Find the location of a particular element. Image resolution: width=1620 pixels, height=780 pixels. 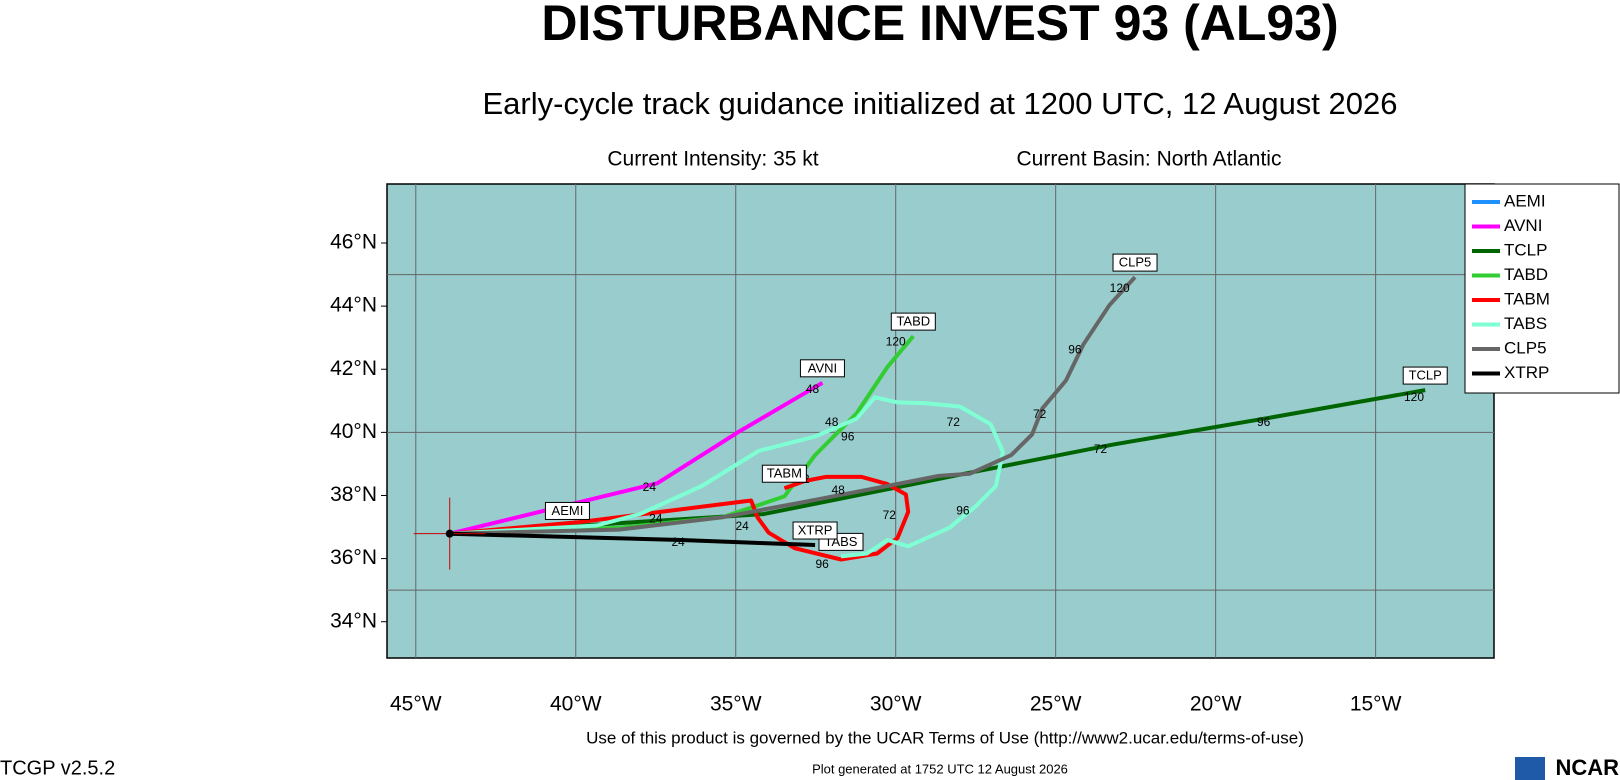

legend-label: AVNI is located at coordinates (1523, 225).